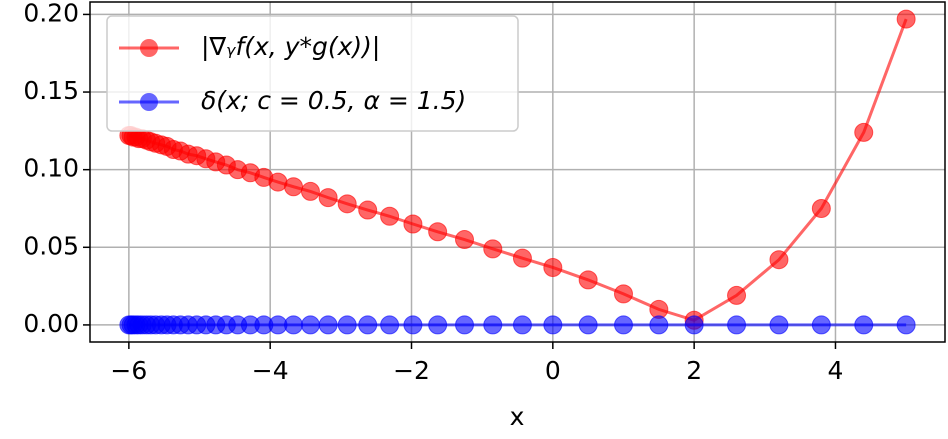 This screenshot has width=948, height=439. Describe the element at coordinates (694, 370) in the screenshot. I see `x-tick-label: 2` at that location.